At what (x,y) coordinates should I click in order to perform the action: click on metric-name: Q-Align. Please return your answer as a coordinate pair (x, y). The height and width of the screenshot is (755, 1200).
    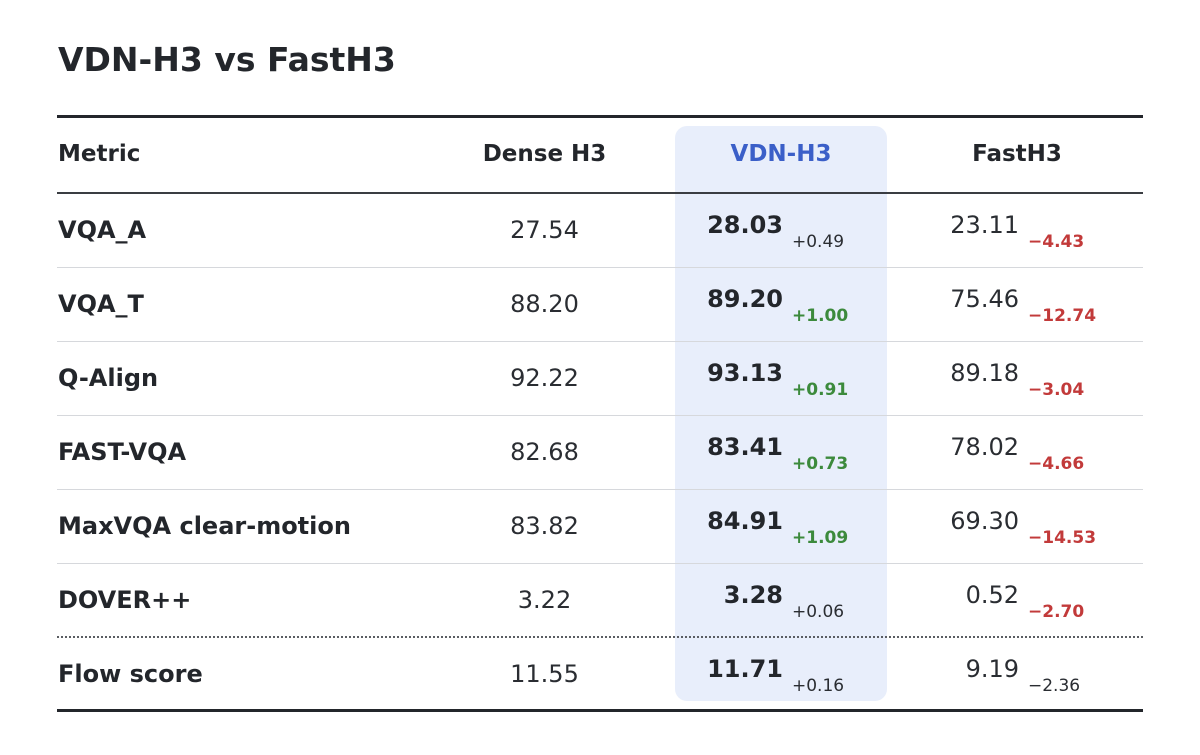
    Looking at the image, I should click on (108, 378).